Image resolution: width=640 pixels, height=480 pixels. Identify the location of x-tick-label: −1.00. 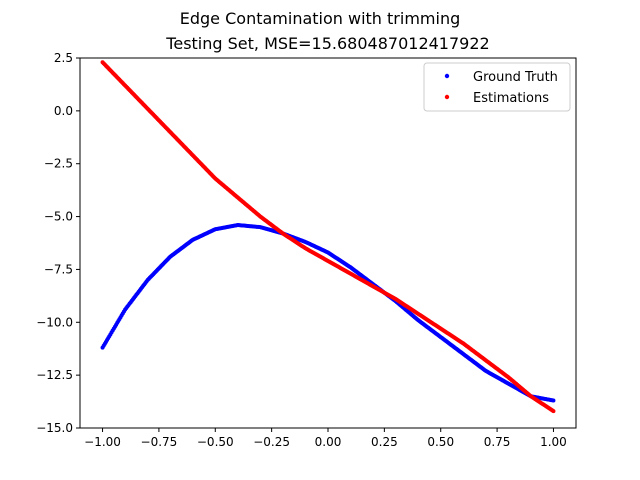
(102, 442).